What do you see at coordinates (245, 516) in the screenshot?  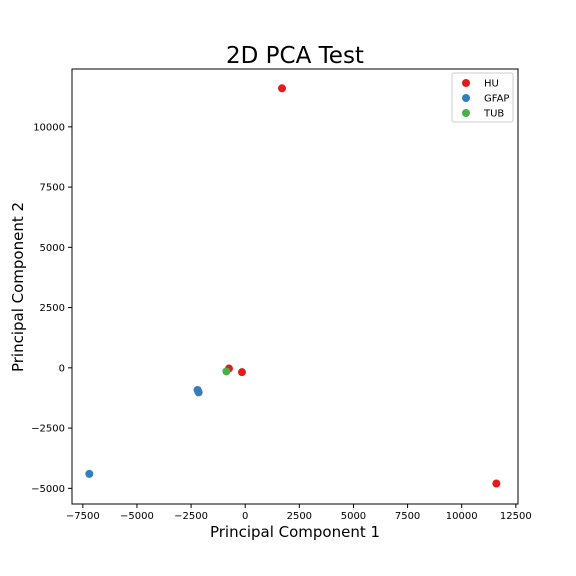 I see `x-tick-label: 0` at bounding box center [245, 516].